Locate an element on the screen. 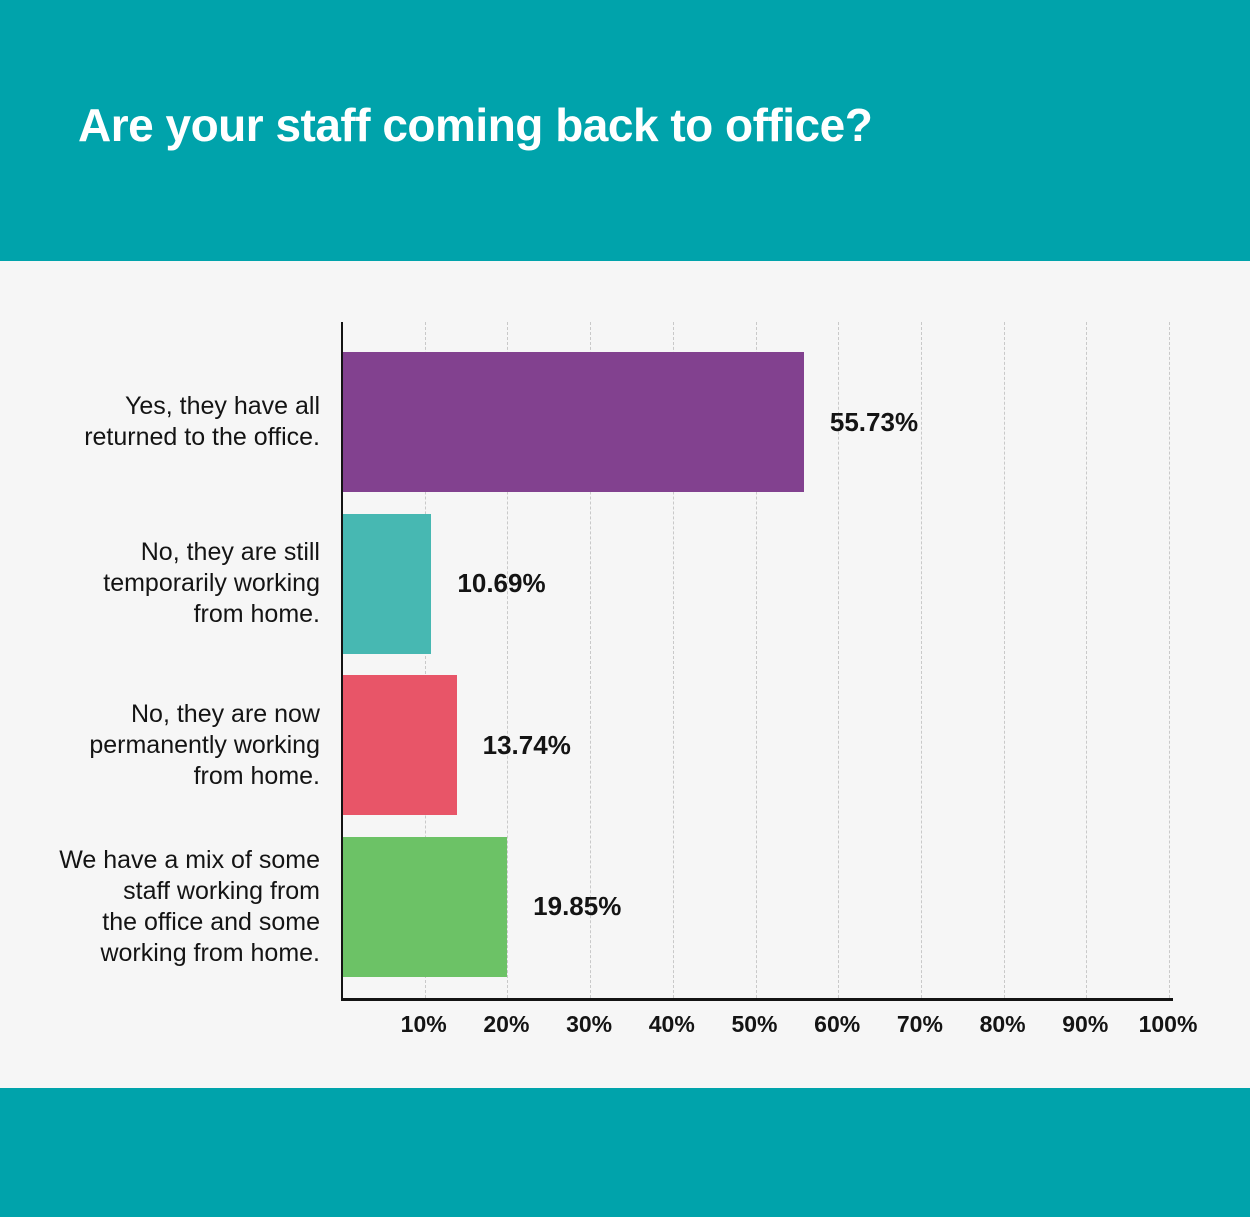 The width and height of the screenshot is (1250, 1217). bar-value-label: 13.74% is located at coordinates (526, 744).